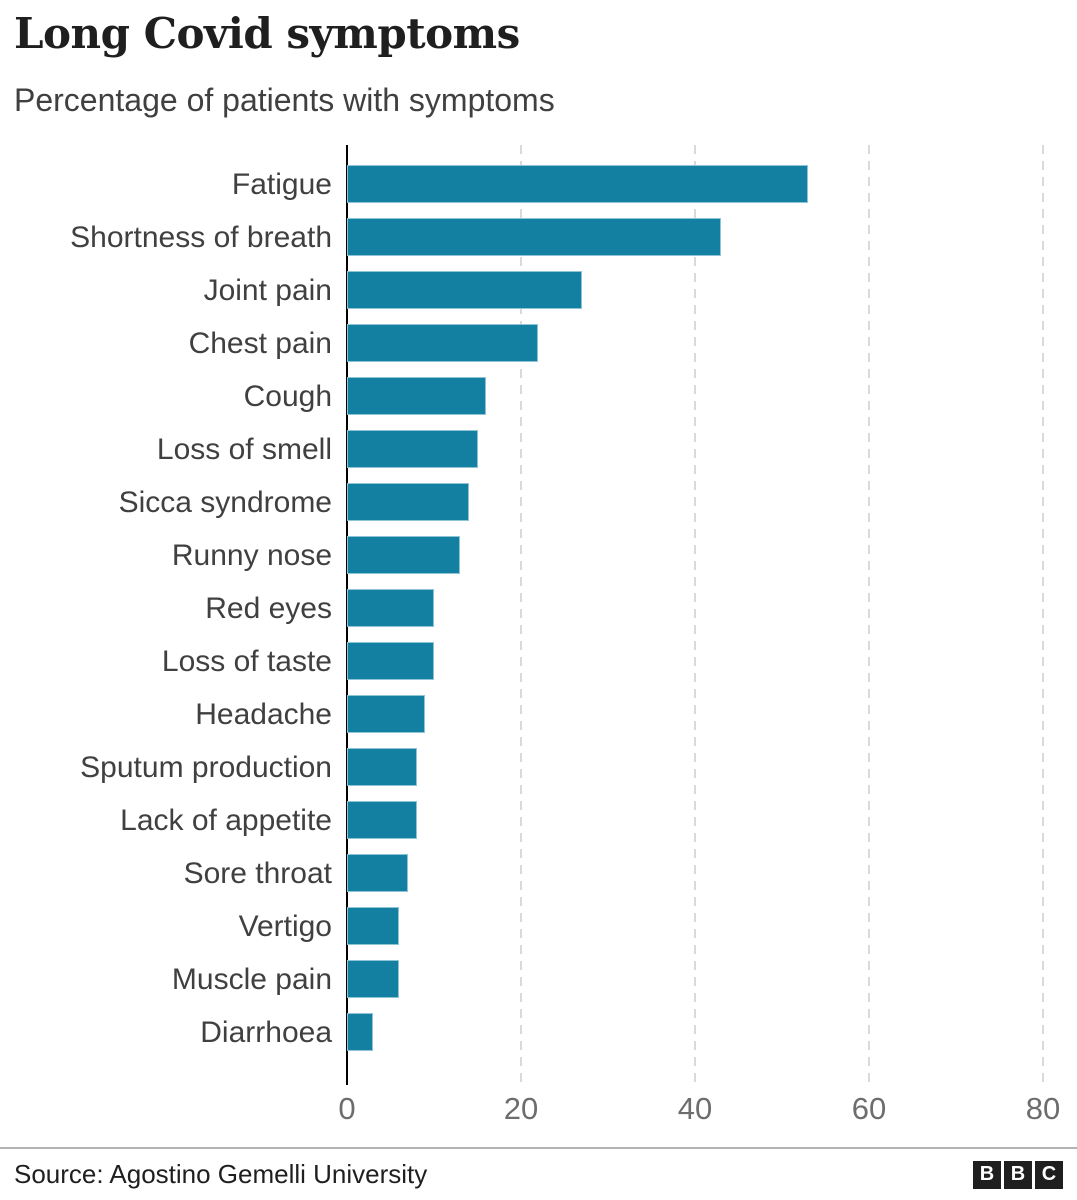 This screenshot has height=1200, width=1077. I want to click on category-label: Sicca syndrome, so click(225, 502).